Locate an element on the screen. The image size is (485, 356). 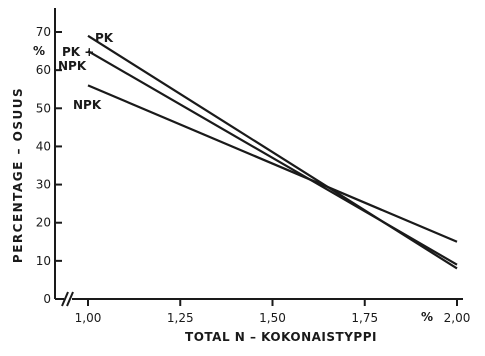
x-axis-title: TOTAL N – KOKONAISTYPPI is located at coordinates (281, 337).